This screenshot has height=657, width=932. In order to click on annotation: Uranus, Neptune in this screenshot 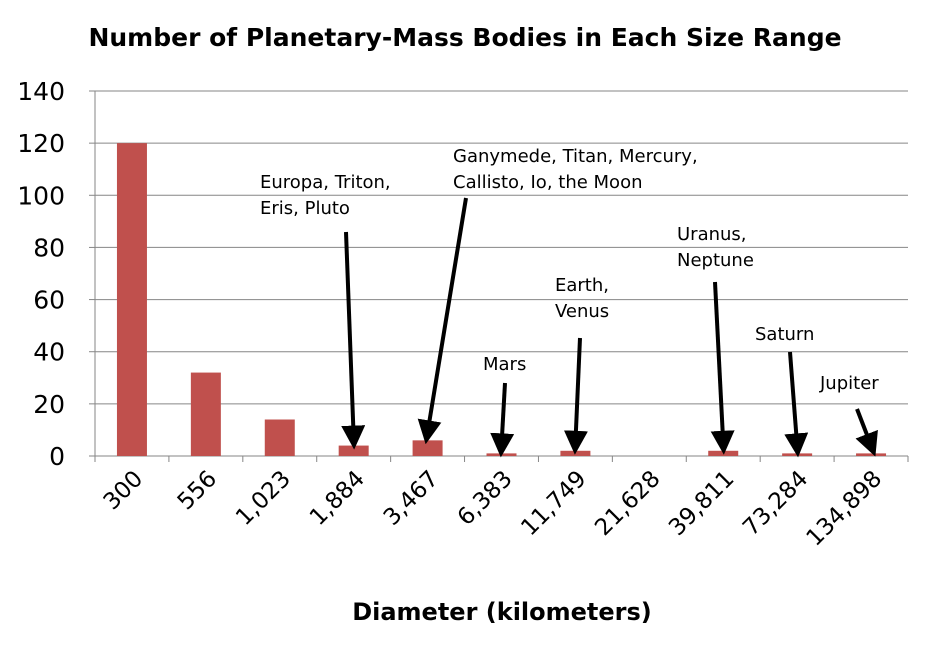, I will do `click(715, 339)`.